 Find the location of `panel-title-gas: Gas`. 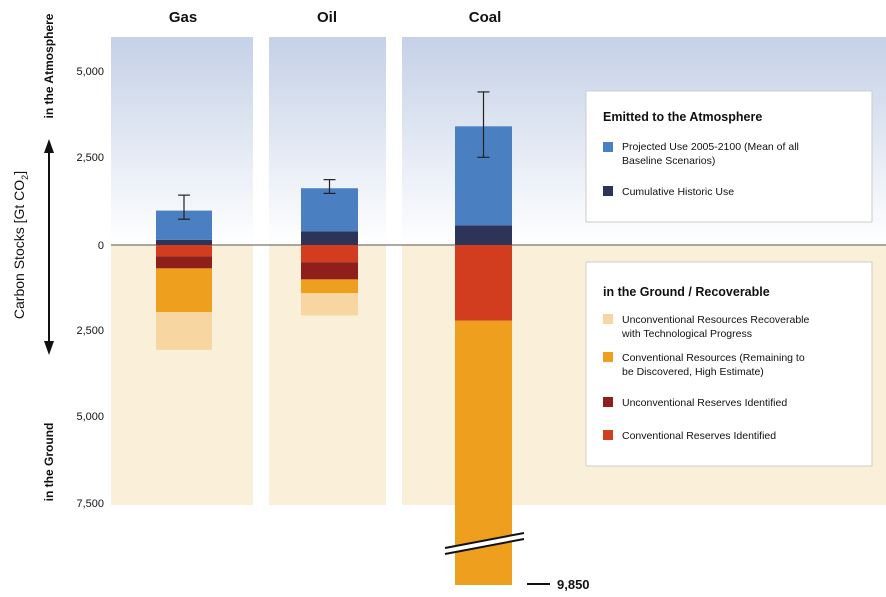

panel-title-gas: Gas is located at coordinates (183, 17).